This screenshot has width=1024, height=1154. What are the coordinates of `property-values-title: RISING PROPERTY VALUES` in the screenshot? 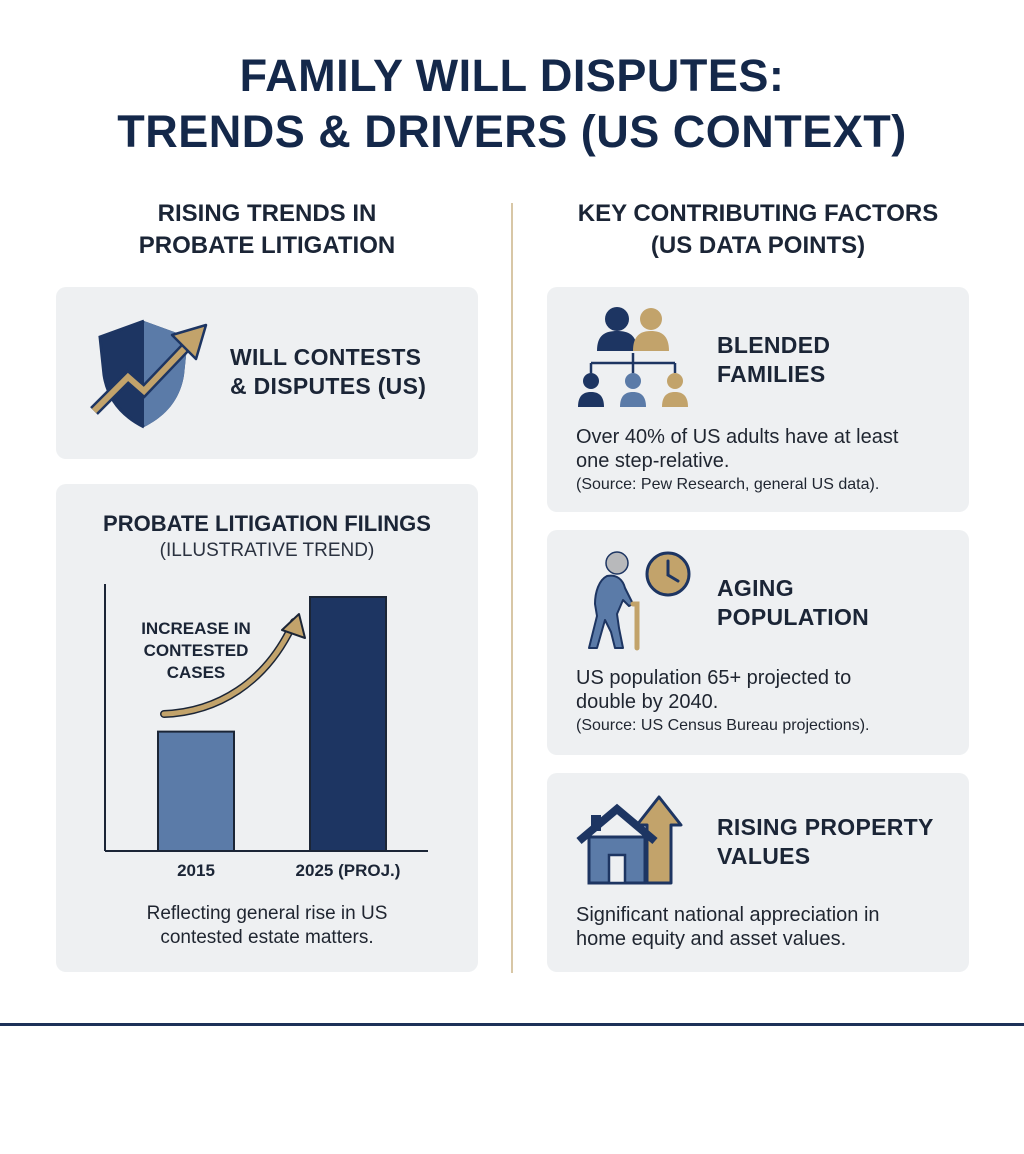 It's located at (825, 842).